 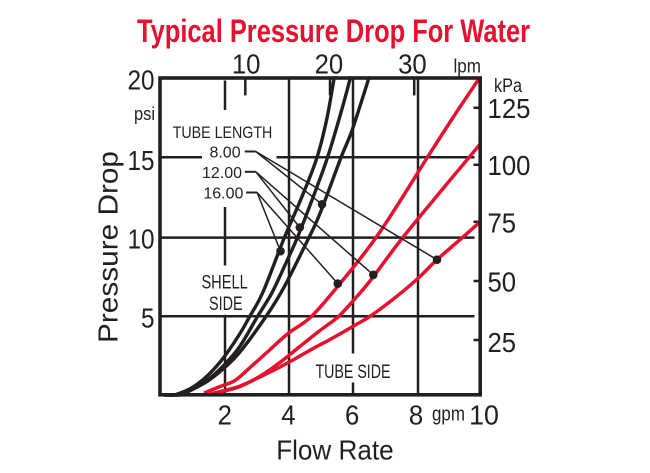 What do you see at coordinates (148, 318) in the screenshot?
I see `svg-text: 5` at bounding box center [148, 318].